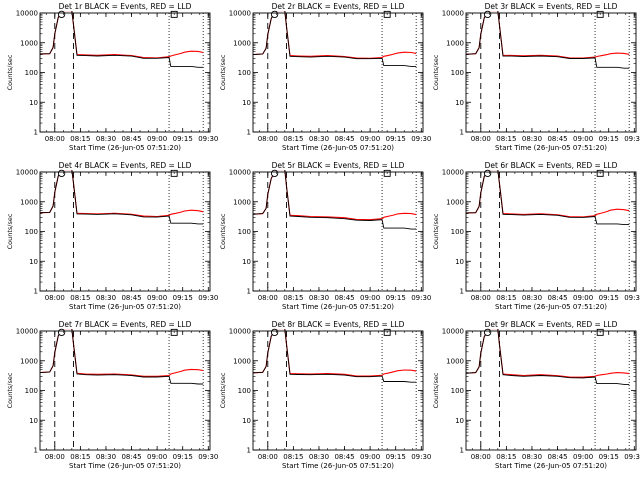  What do you see at coordinates (551, 6) in the screenshot?
I see `panel-title: Det 3r BLACK = Events, RED = LLD` at bounding box center [551, 6].